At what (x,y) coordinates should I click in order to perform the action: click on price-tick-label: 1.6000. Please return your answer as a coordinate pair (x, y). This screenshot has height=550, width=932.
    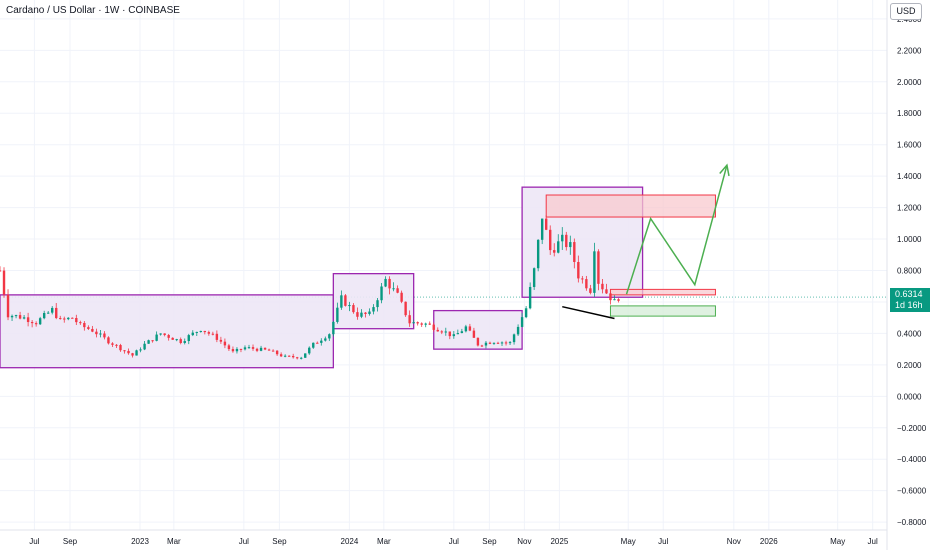
    Looking at the image, I should click on (909, 145).